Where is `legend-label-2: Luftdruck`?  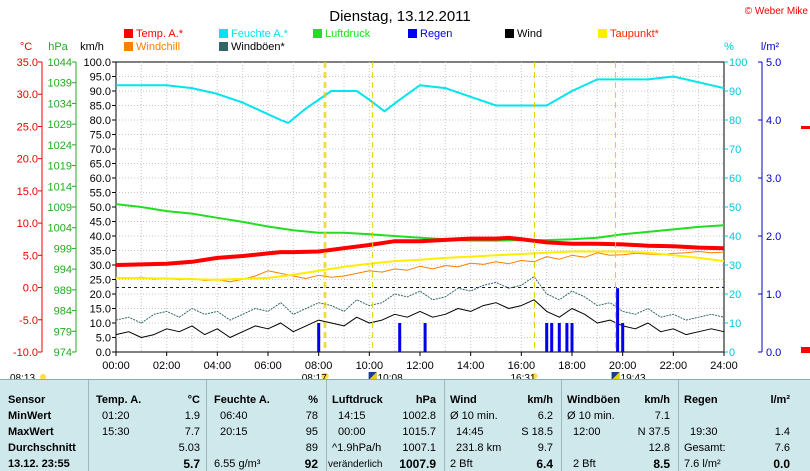 legend-label-2: Luftdruck is located at coordinates (348, 34).